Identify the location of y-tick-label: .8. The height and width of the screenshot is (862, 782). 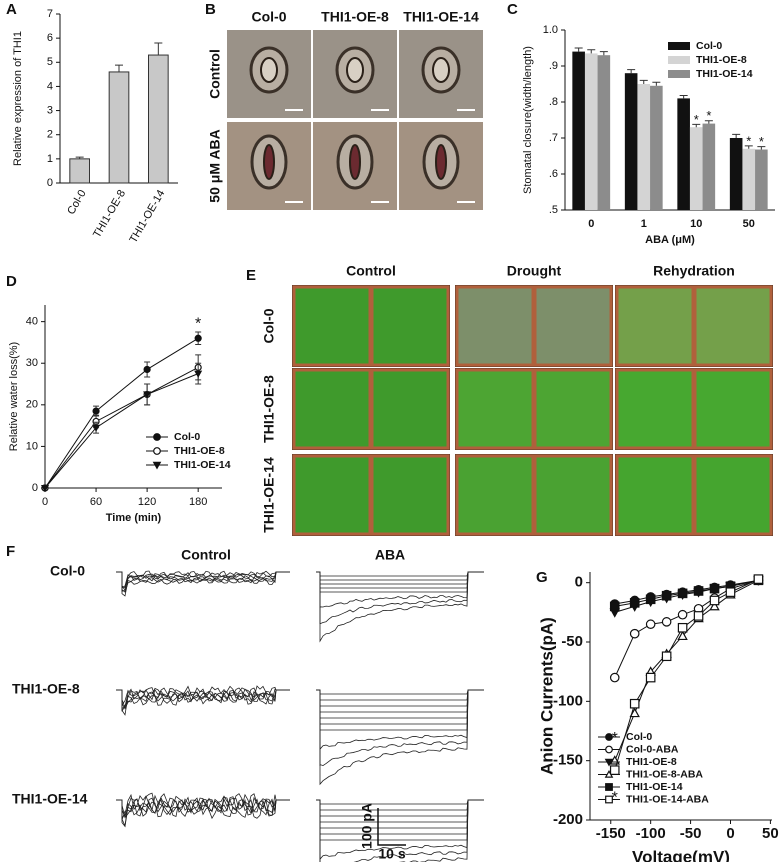
(553, 102).